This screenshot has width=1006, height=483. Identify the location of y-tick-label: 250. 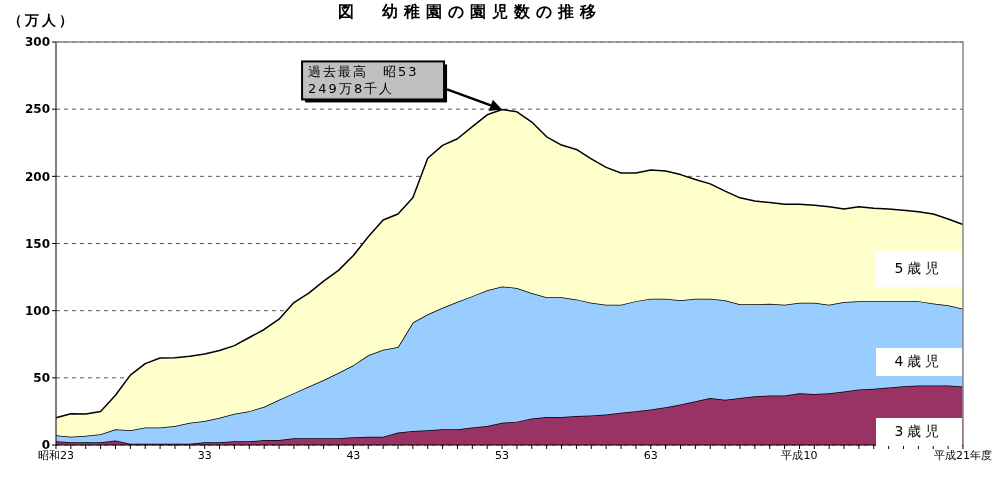
(37, 109).